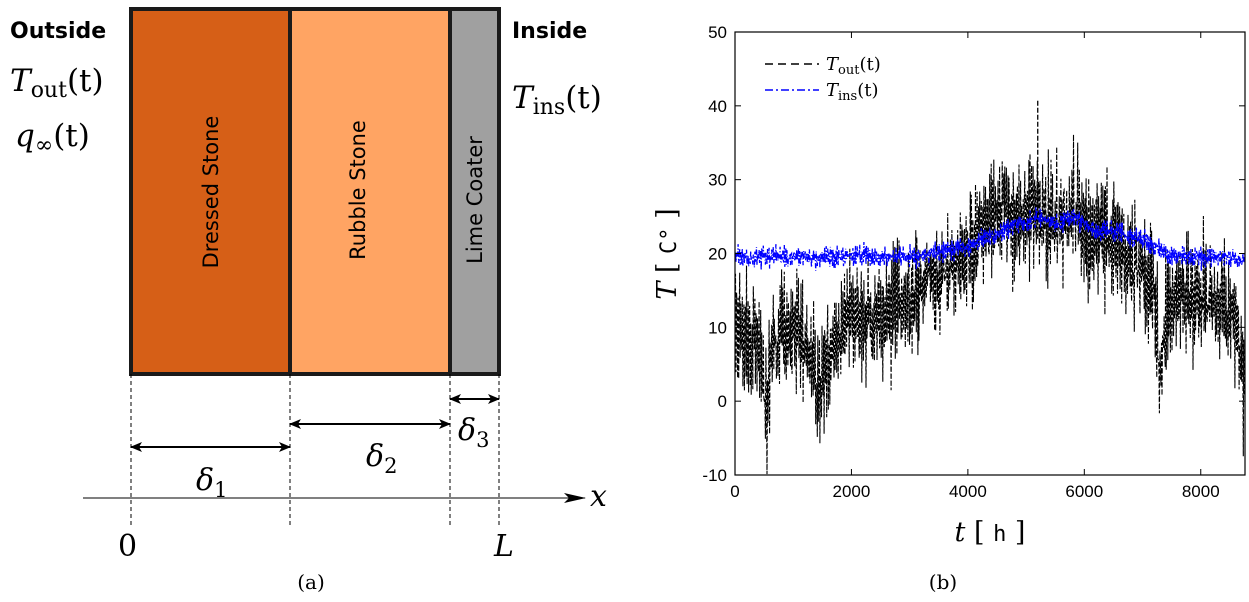 The height and width of the screenshot is (602, 1249). I want to click on caption-a: (a), so click(311, 582).